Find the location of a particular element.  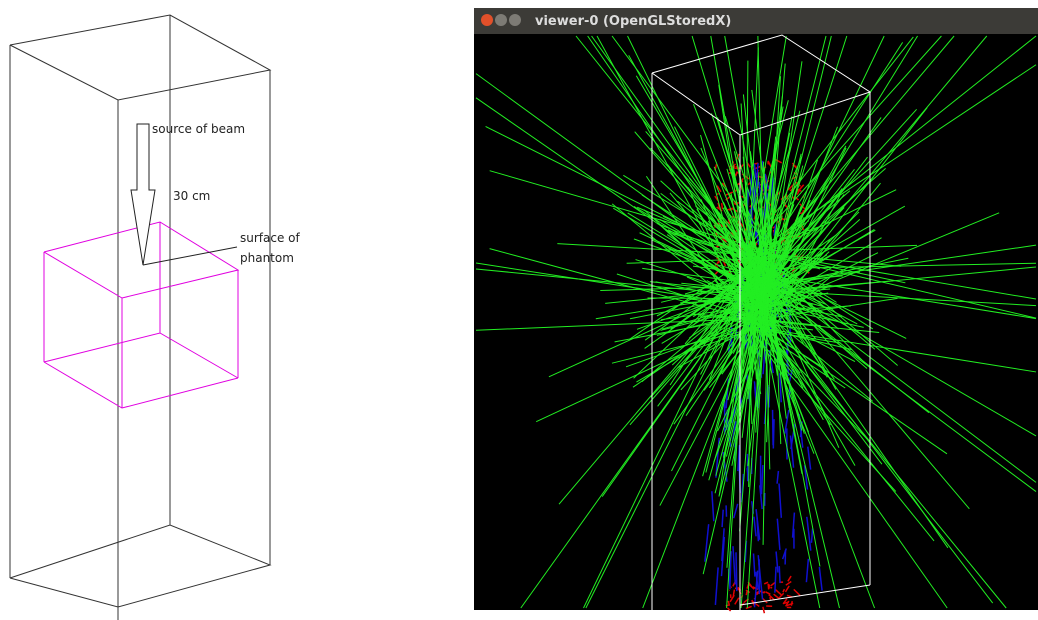

title-bar is located at coordinates (756, 21).